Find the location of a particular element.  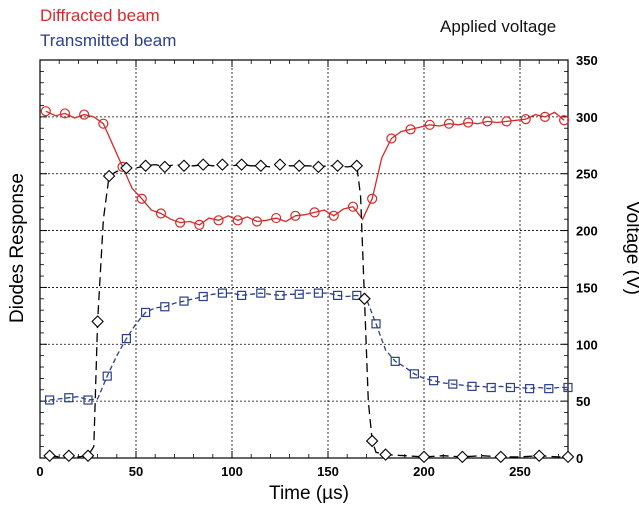

legend-transmitted-beam: Transmitted beam is located at coordinates (108, 40).